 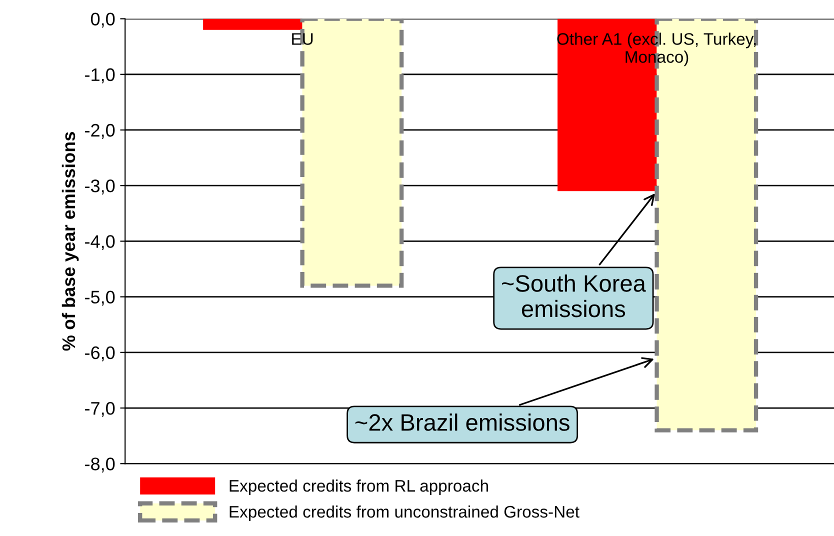 What do you see at coordinates (100, 409) in the screenshot?
I see `y-tick-label: -7,0` at bounding box center [100, 409].